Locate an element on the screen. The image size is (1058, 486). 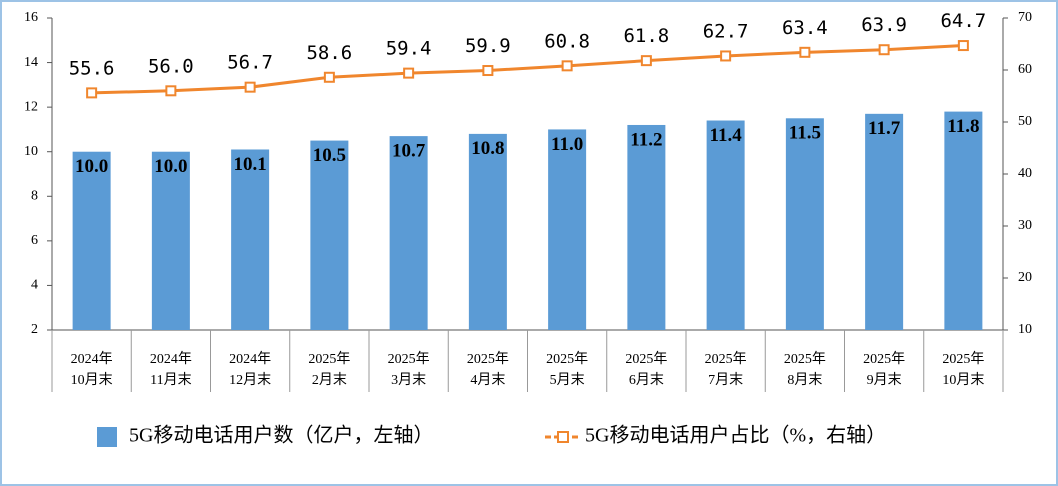
bar-label: 11.2 is located at coordinates (646, 139).